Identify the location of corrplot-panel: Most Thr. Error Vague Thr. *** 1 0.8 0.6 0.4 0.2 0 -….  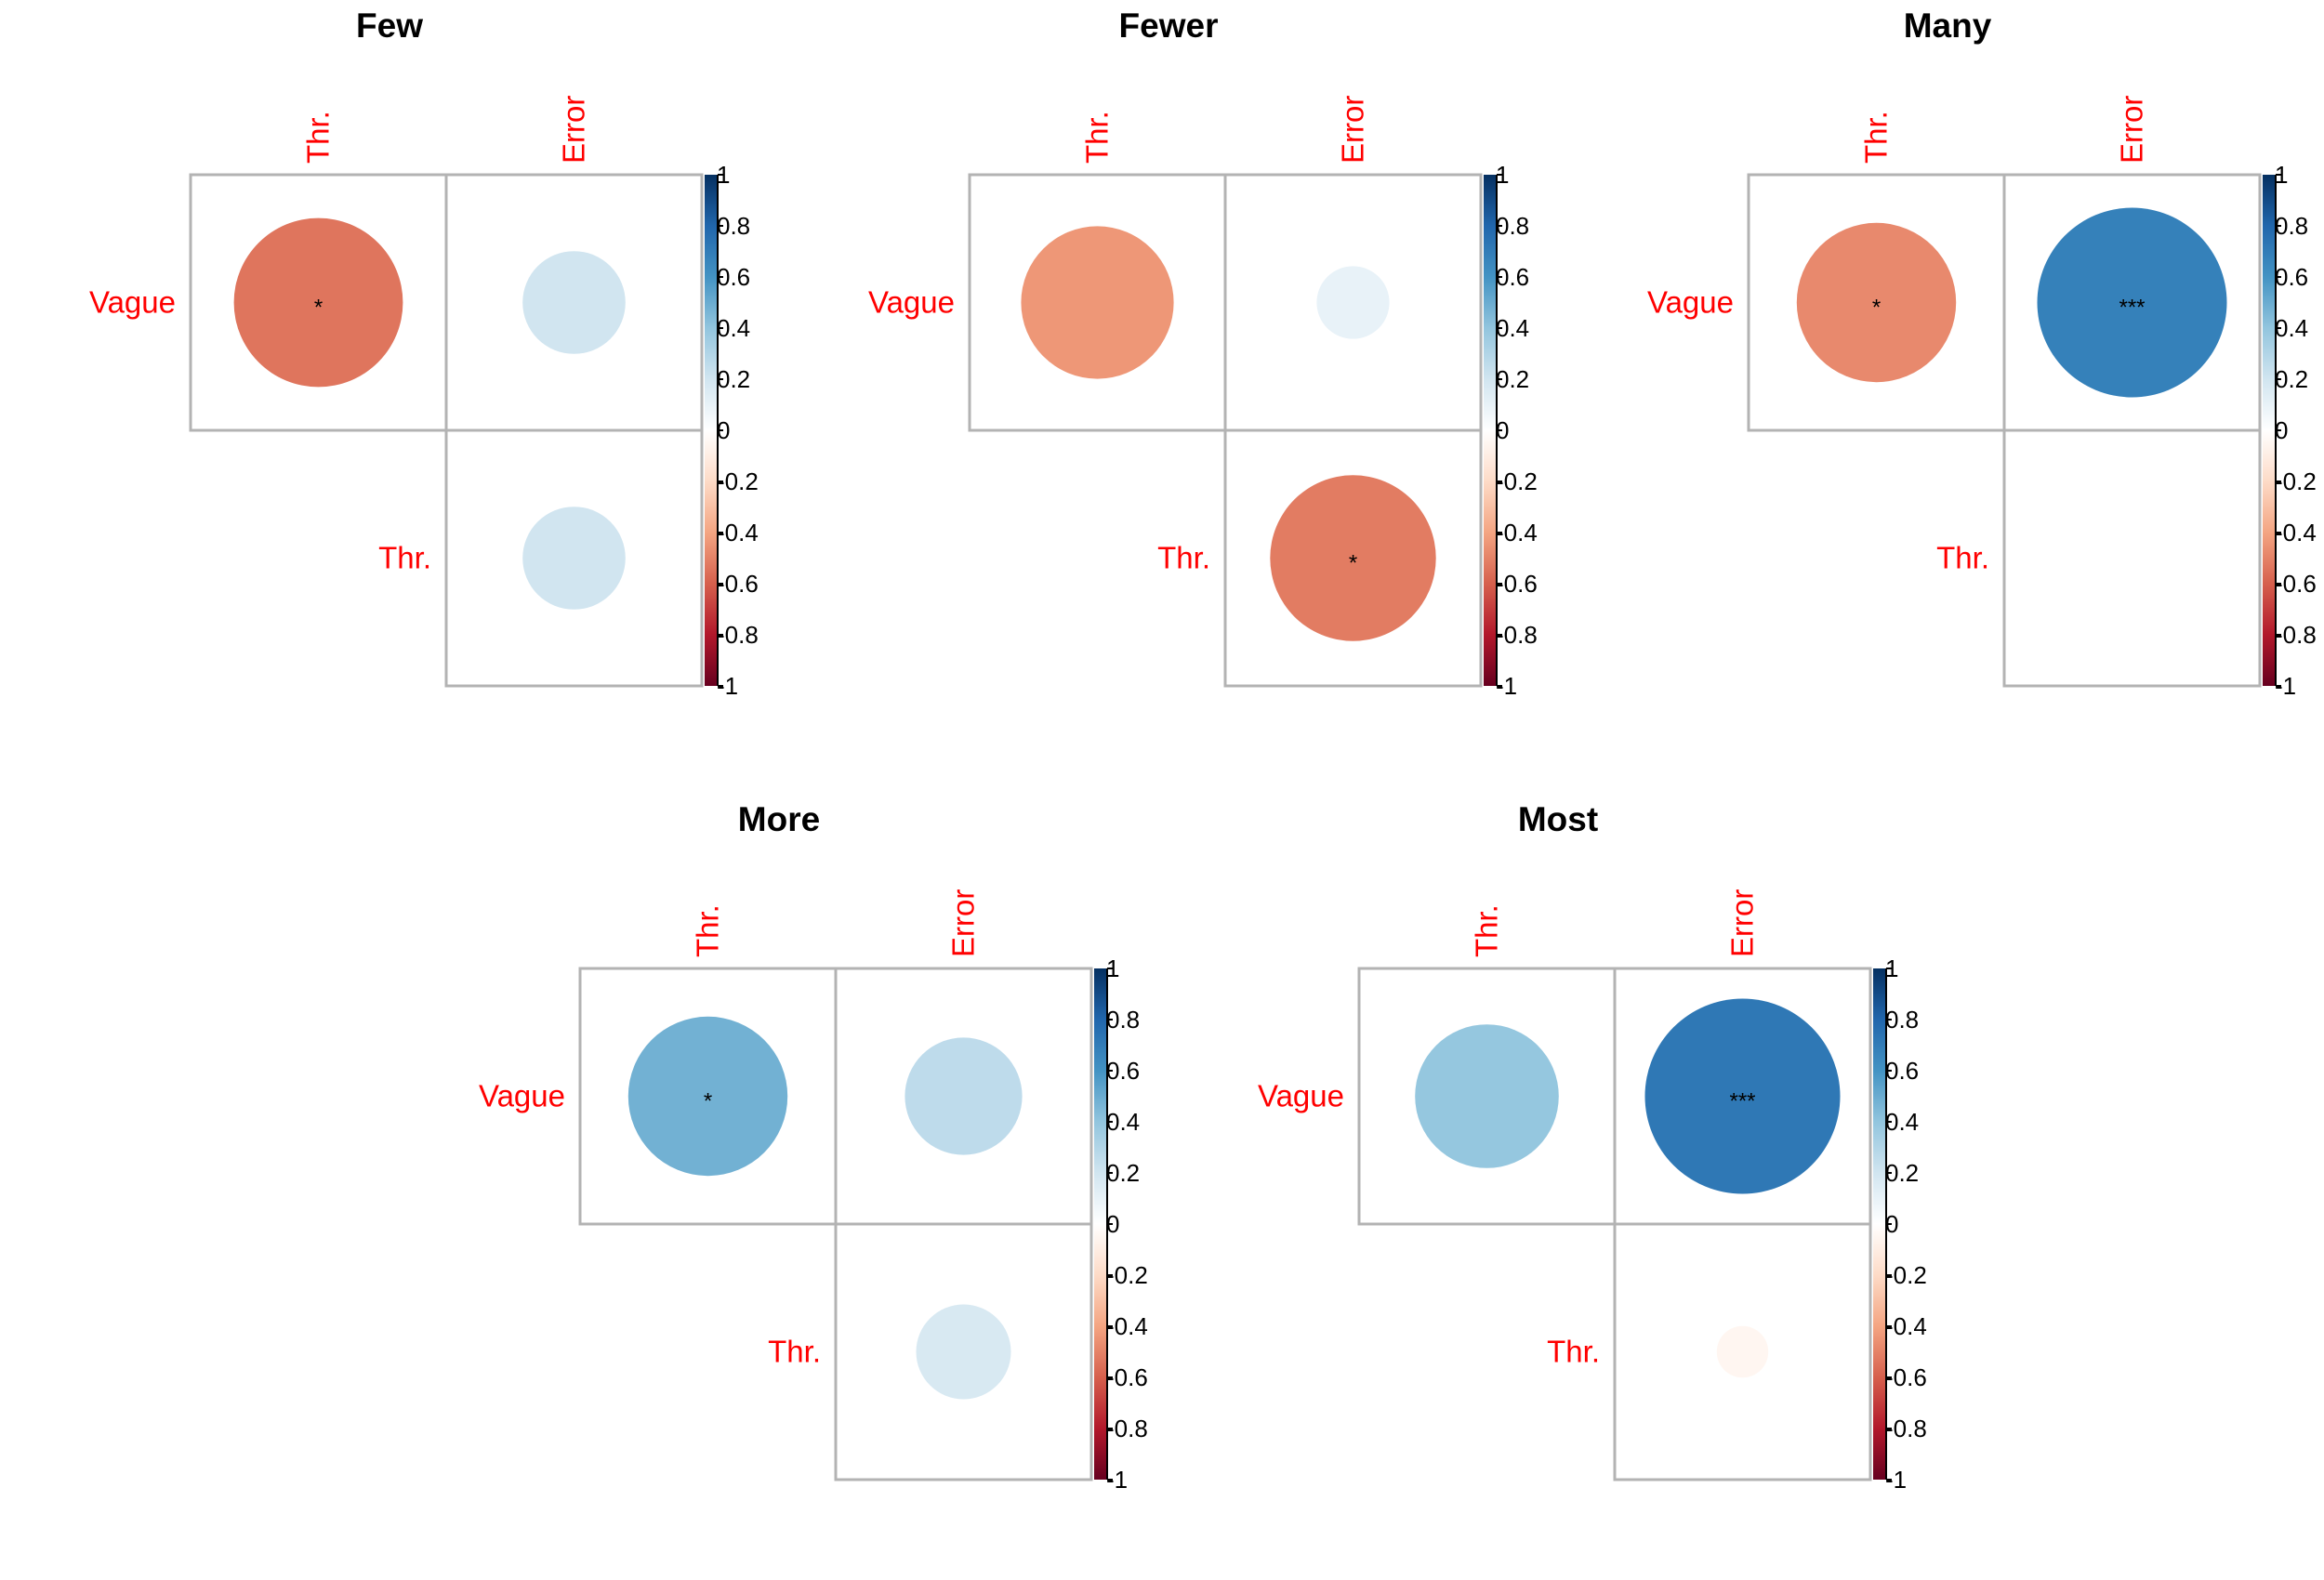
(1592, 1147).